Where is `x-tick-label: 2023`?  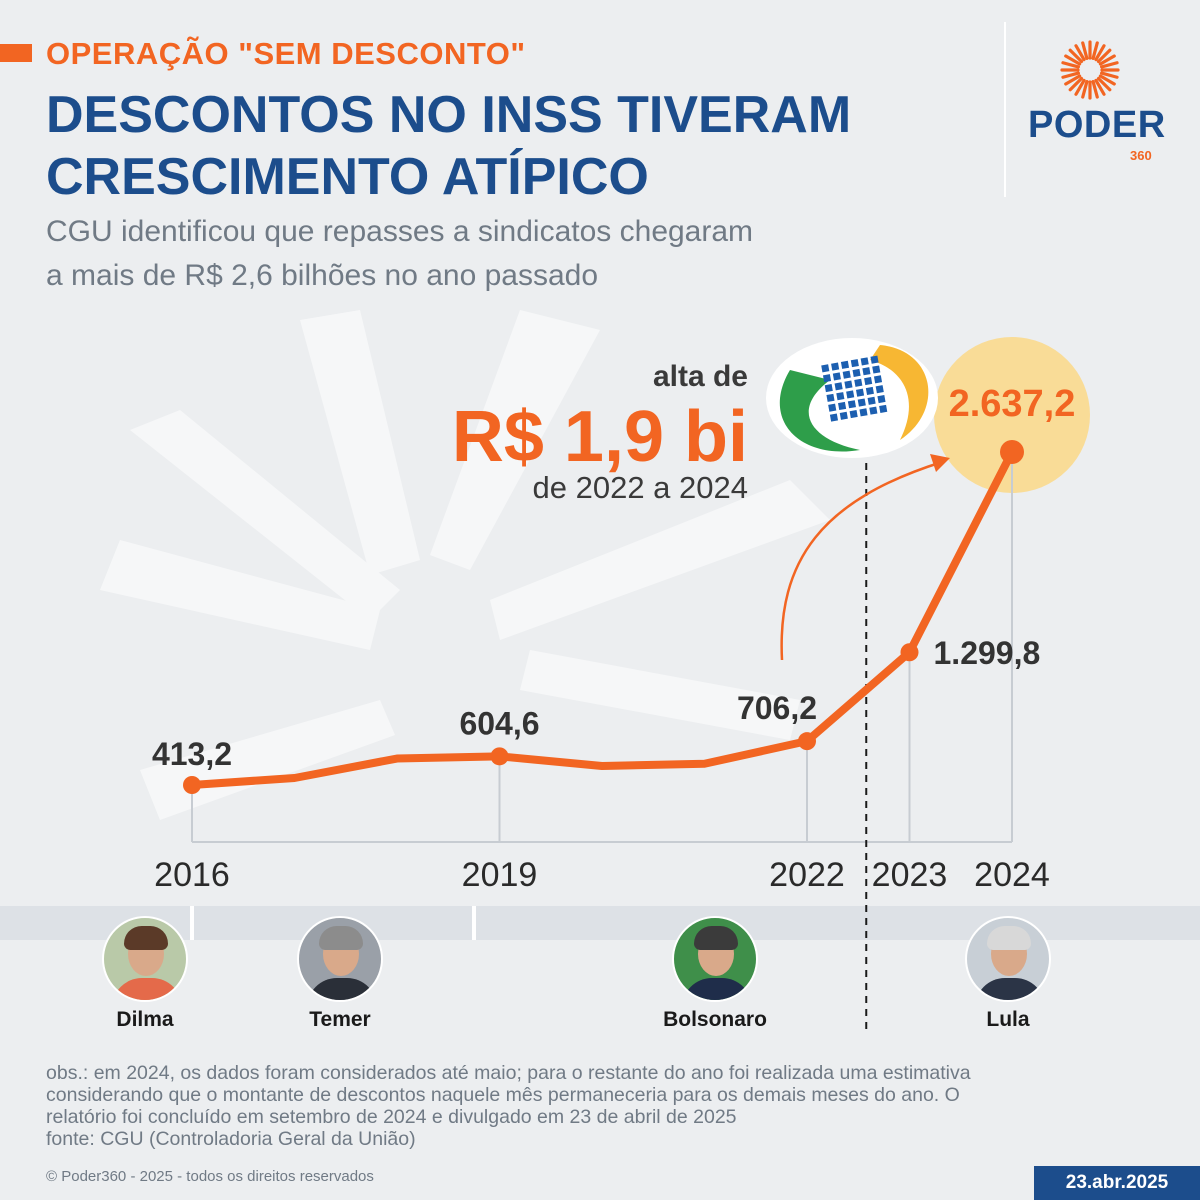
x-tick-label: 2023 is located at coordinates (910, 875).